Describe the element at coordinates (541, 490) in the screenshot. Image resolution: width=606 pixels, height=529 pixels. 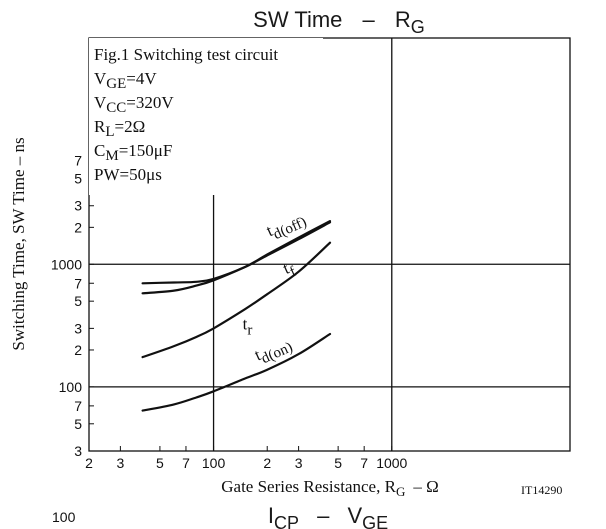
I see `figure-code: IT14290` at that location.